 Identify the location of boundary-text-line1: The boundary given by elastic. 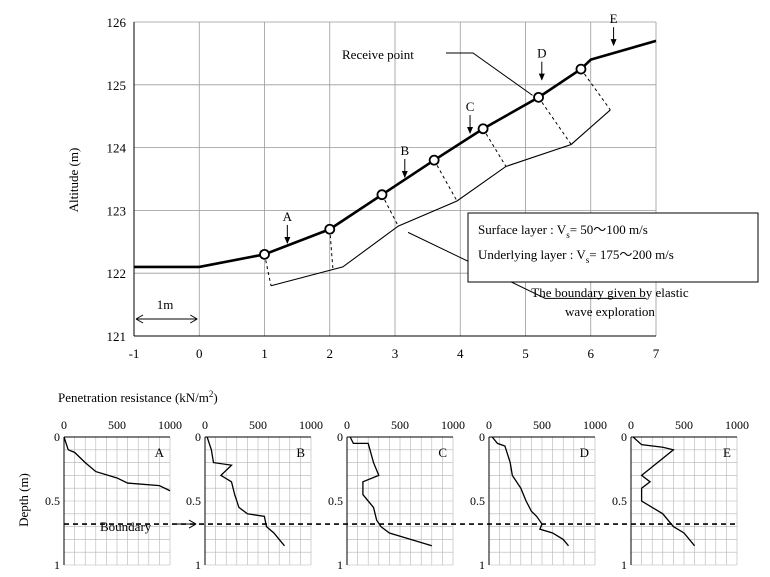
(610, 292).